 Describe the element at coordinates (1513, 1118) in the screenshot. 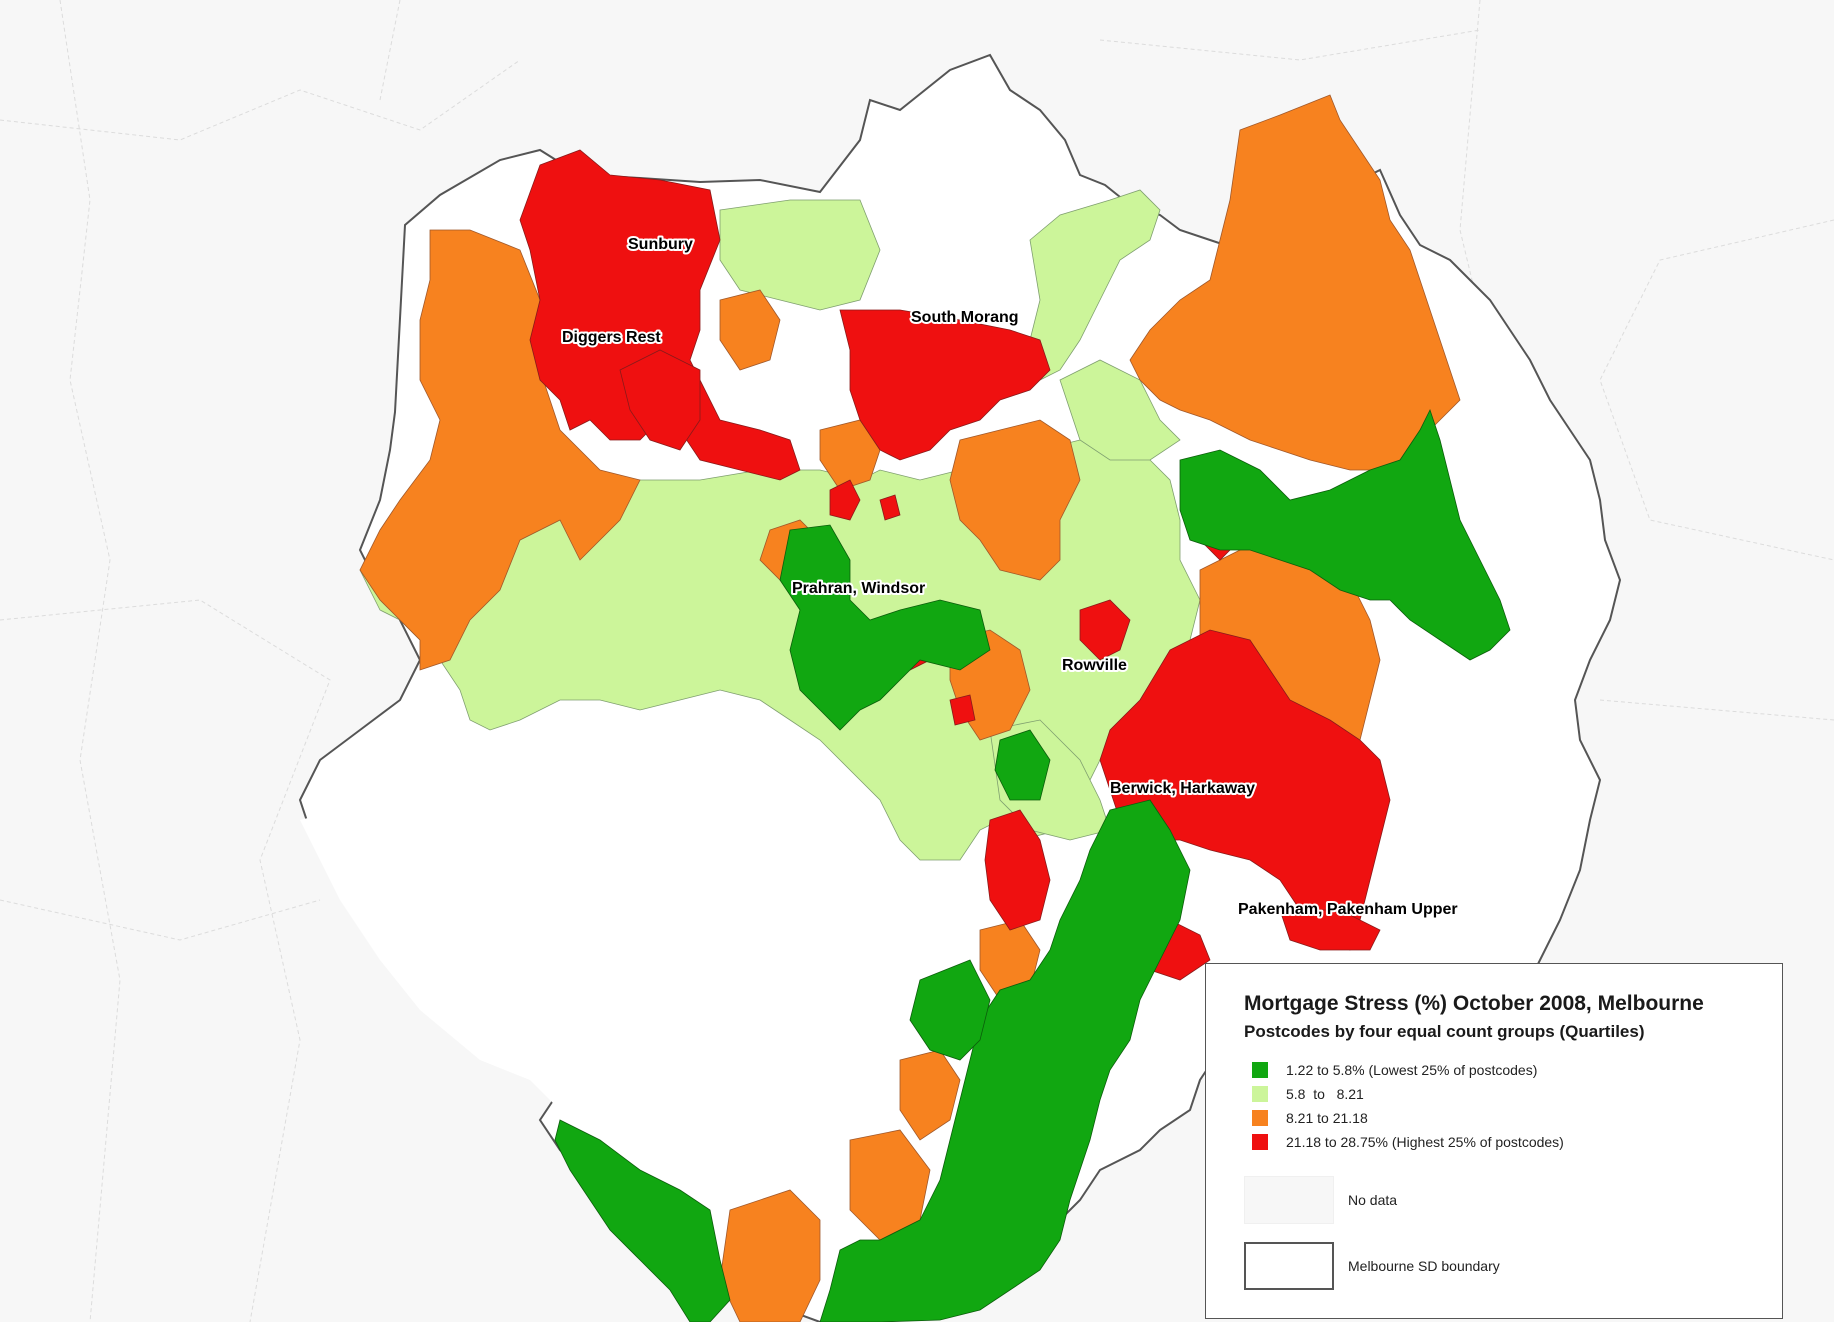

I see `legend-item-quartile-3: 8.21 to 21.18` at that location.